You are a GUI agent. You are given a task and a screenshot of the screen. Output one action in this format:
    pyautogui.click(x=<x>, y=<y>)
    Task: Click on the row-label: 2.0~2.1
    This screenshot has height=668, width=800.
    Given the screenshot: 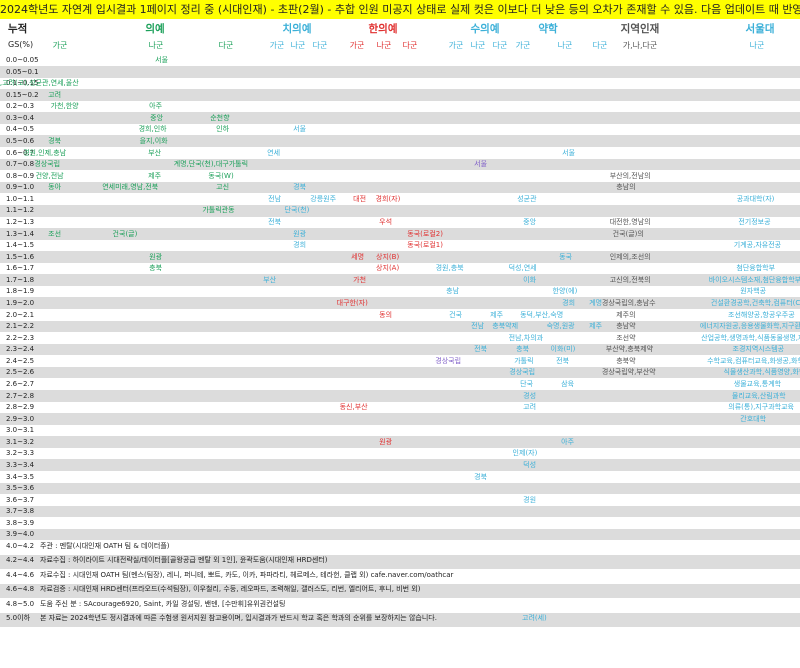 What is the action you would take?
    pyautogui.click(x=20, y=314)
    